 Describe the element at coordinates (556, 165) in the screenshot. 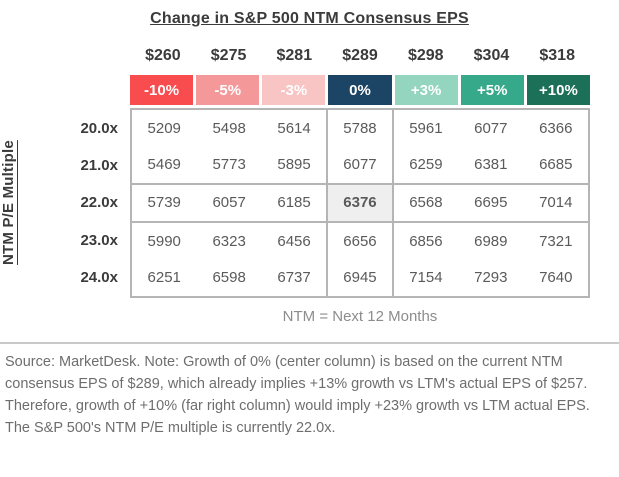

I see `matrix-cell: 6685` at that location.